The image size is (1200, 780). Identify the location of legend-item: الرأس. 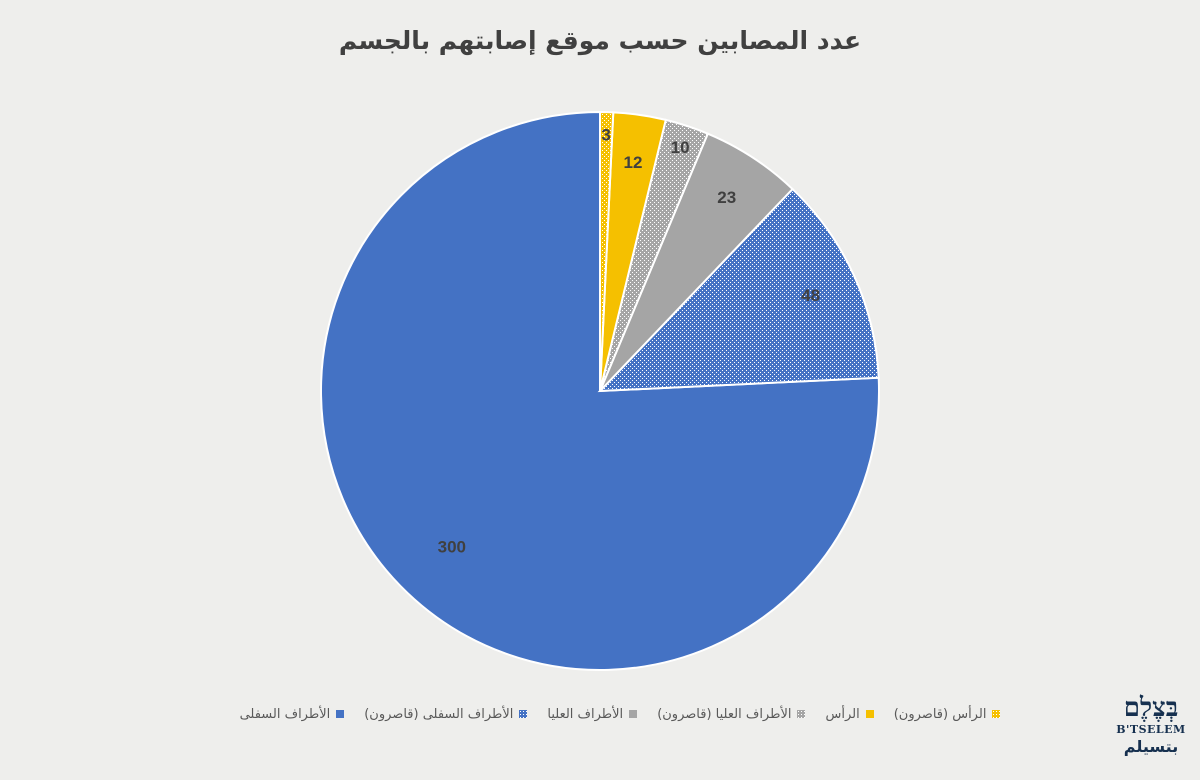
(849, 714).